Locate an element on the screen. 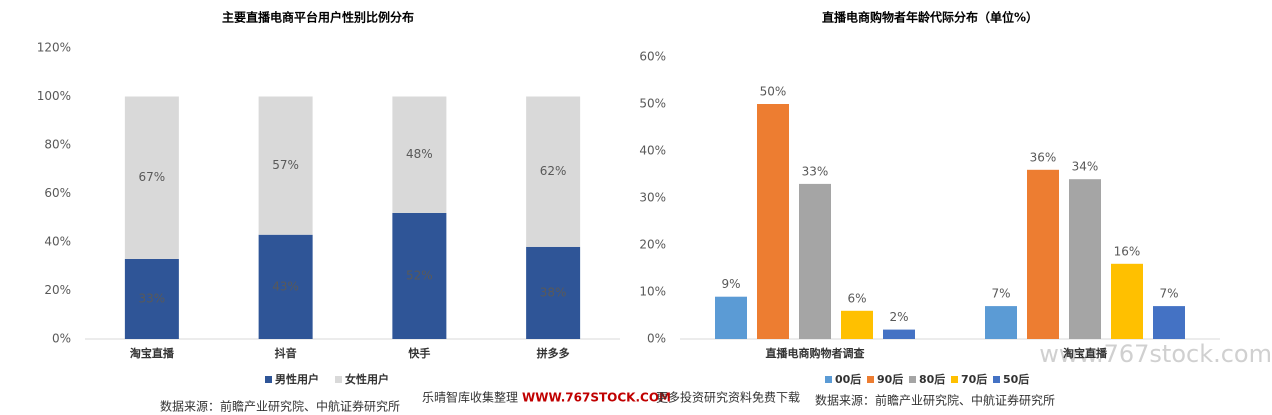 This screenshot has height=415, width=1272. value-label: 48% is located at coordinates (419, 154).